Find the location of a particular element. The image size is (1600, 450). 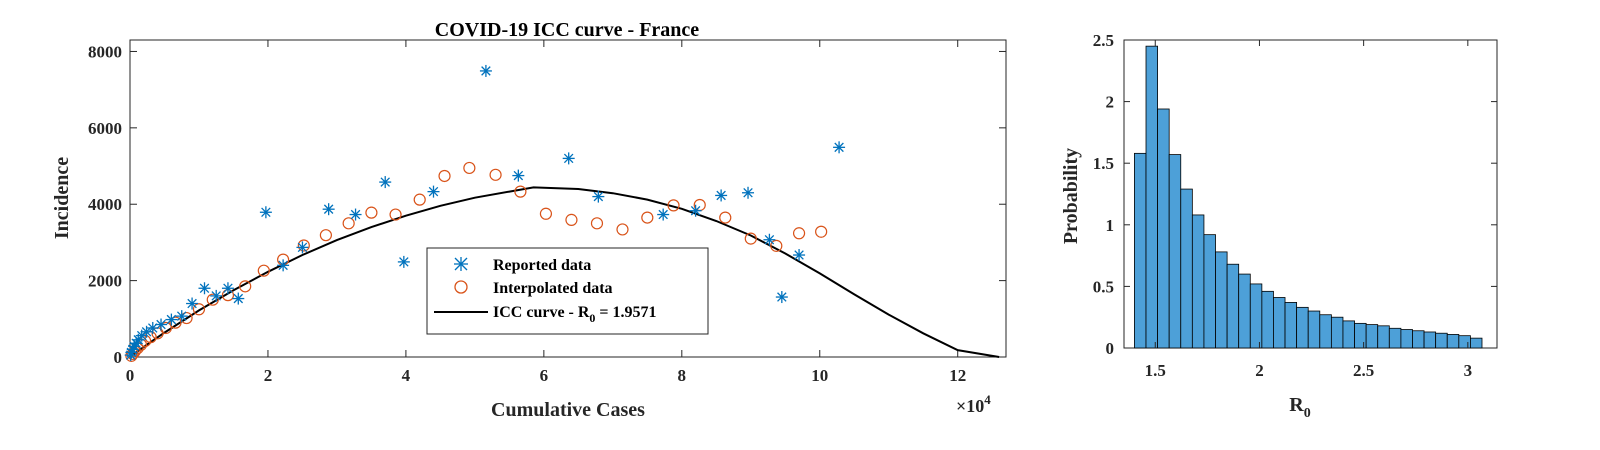

r0-x-tick-label: 2.5 is located at coordinates (1363, 370).